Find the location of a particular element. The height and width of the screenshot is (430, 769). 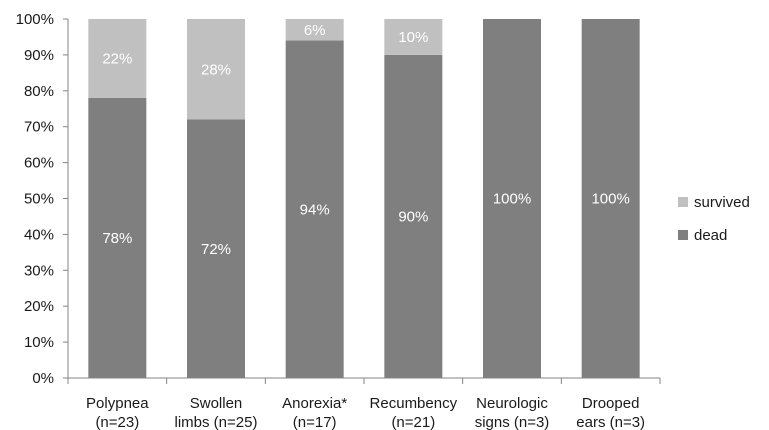

data-label-survived-1: 28% is located at coordinates (216, 69).